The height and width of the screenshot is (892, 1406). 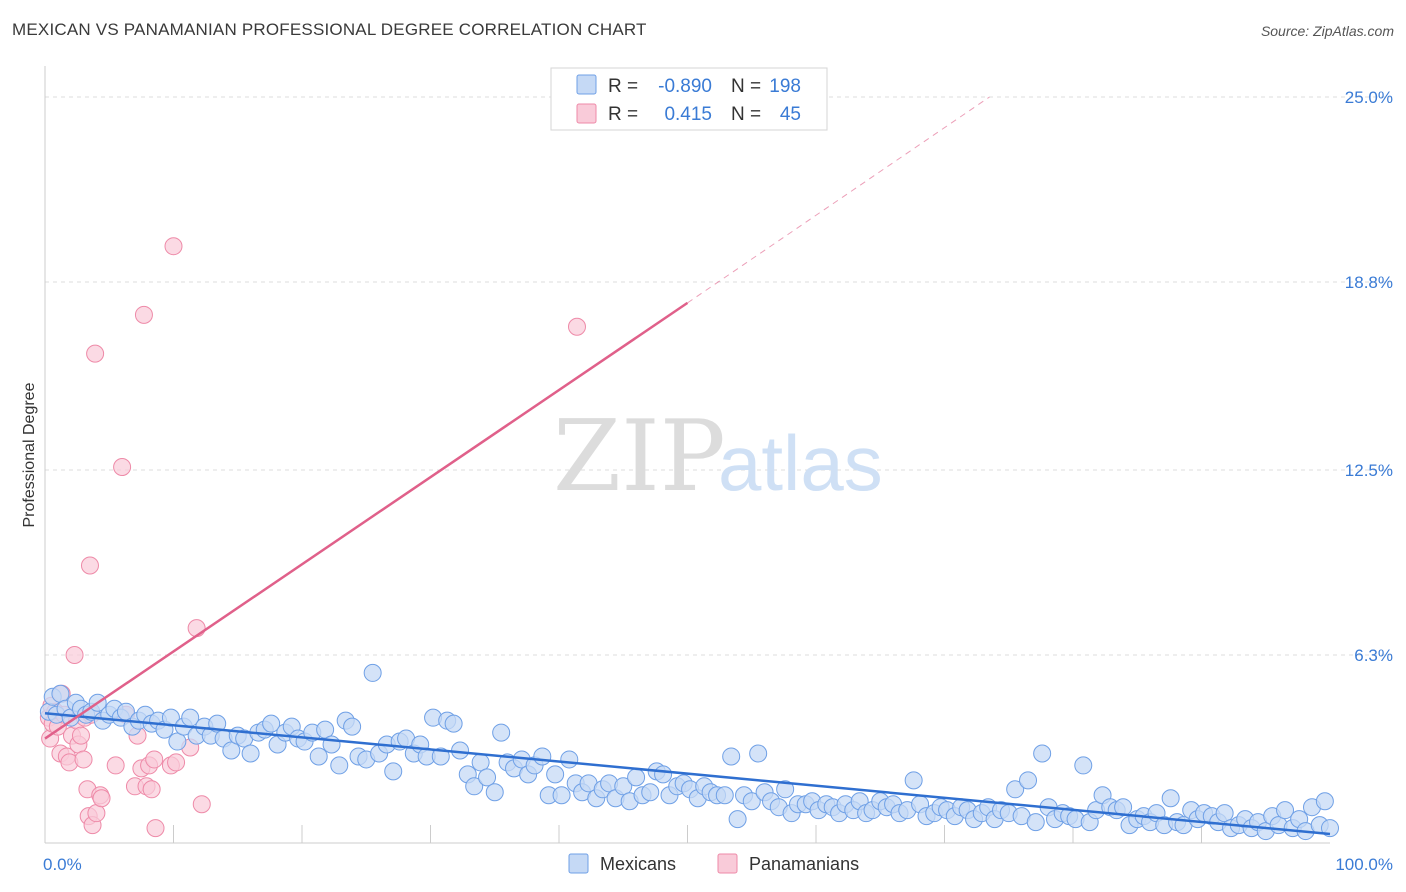 What do you see at coordinates (790, 114) in the screenshot?
I see `legend-n-value-2: 45` at bounding box center [790, 114].